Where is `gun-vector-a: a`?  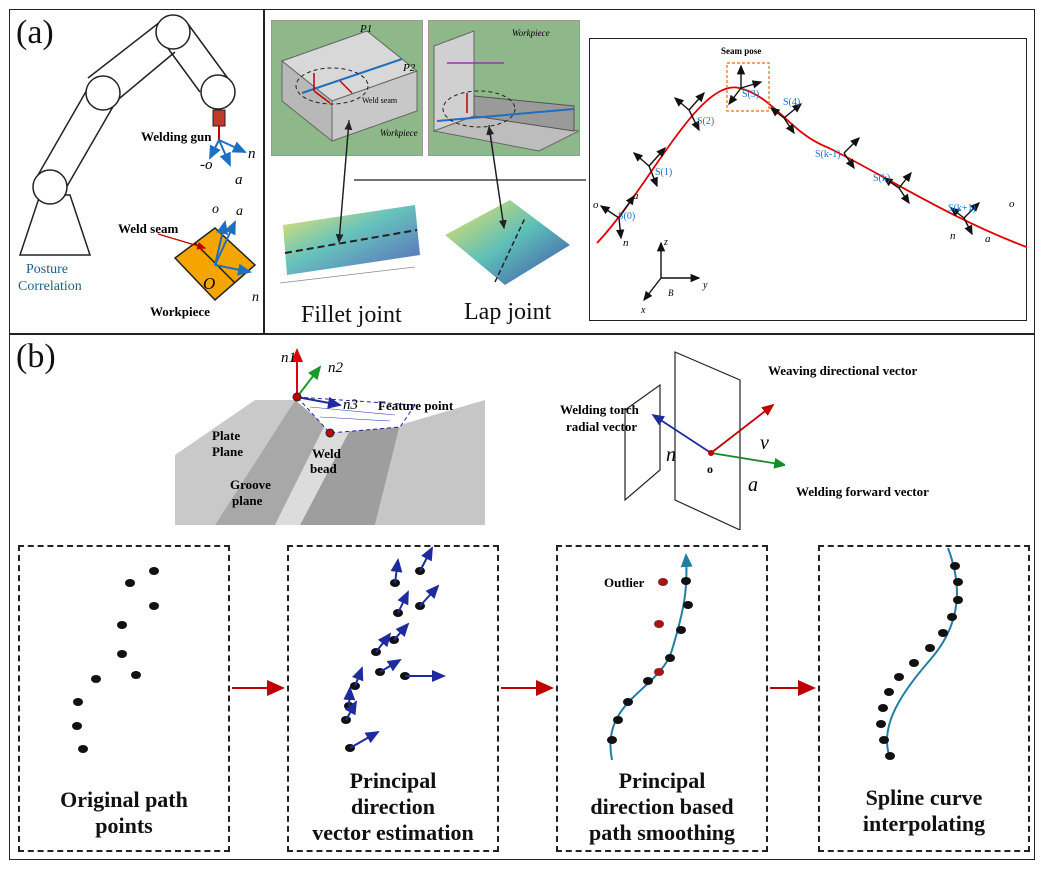 gun-vector-a: a is located at coordinates (239, 180).